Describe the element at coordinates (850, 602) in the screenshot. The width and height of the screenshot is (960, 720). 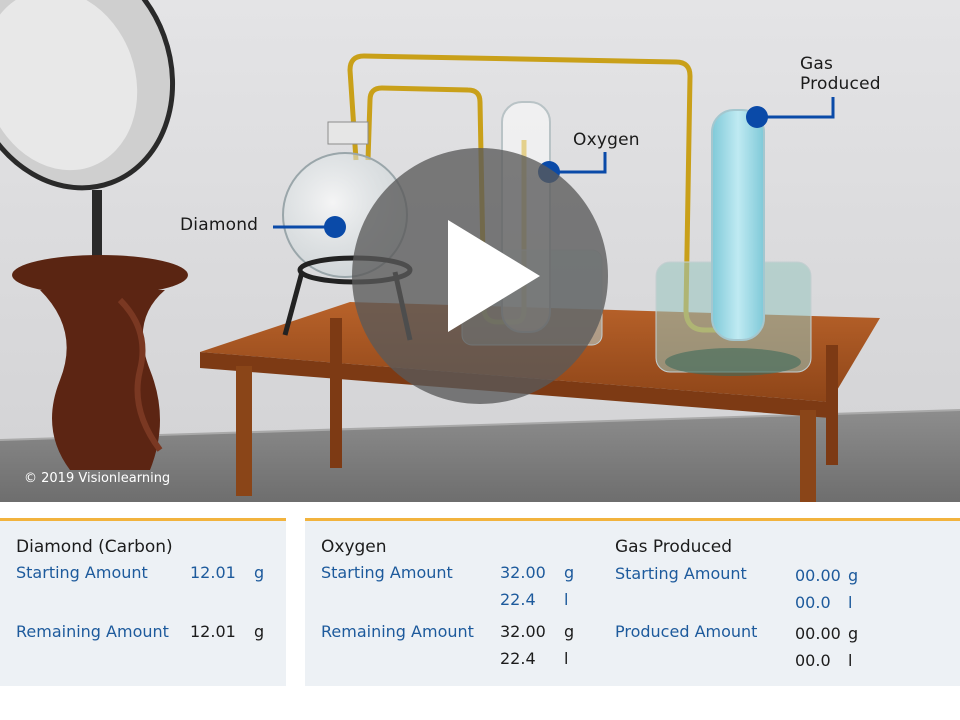
I see `gas-starting-volume-unit: l` at that location.